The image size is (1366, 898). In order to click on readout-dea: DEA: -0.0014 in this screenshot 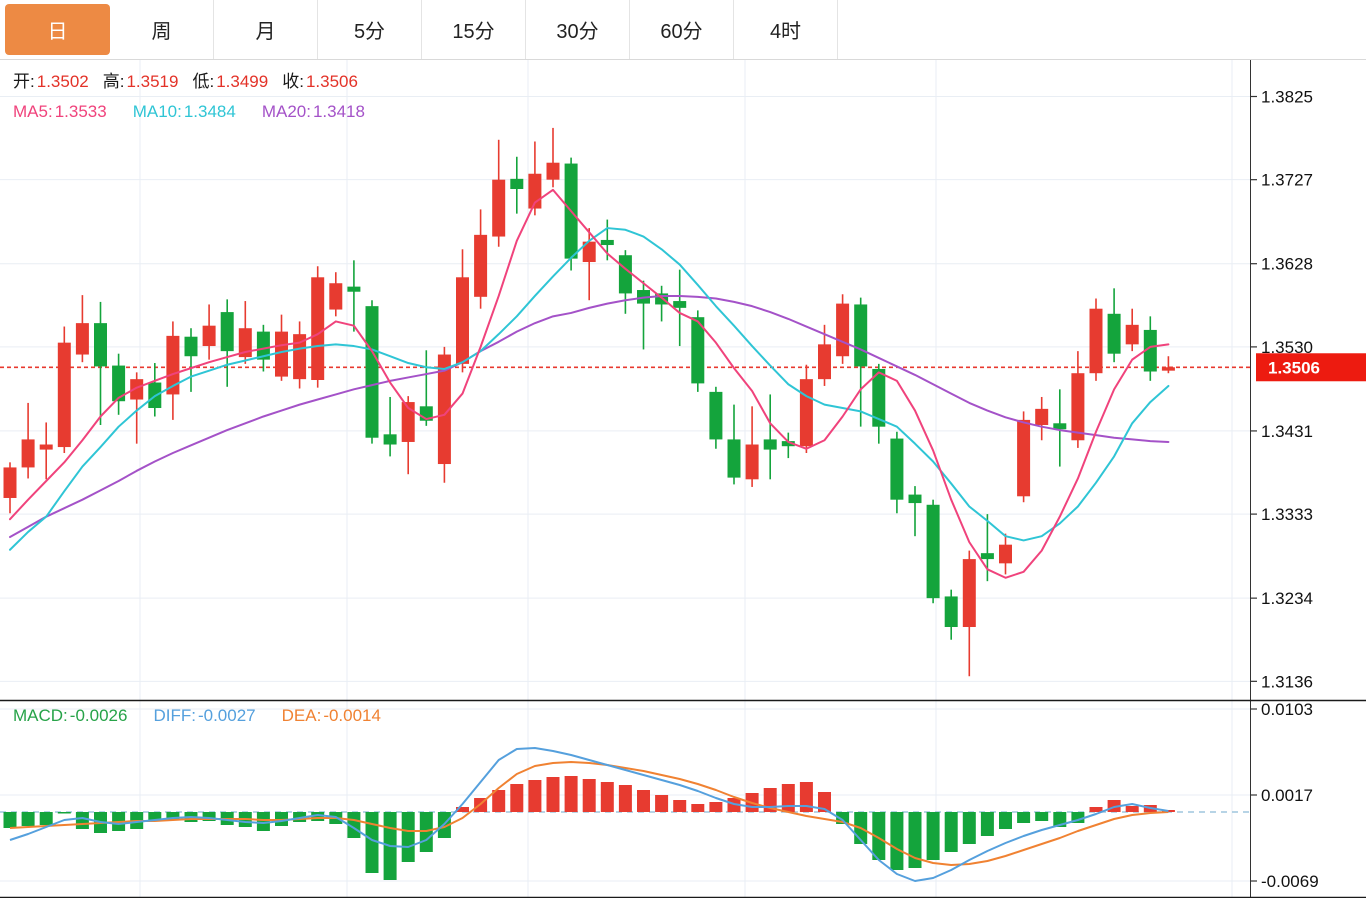, I will do `click(331, 716)`.